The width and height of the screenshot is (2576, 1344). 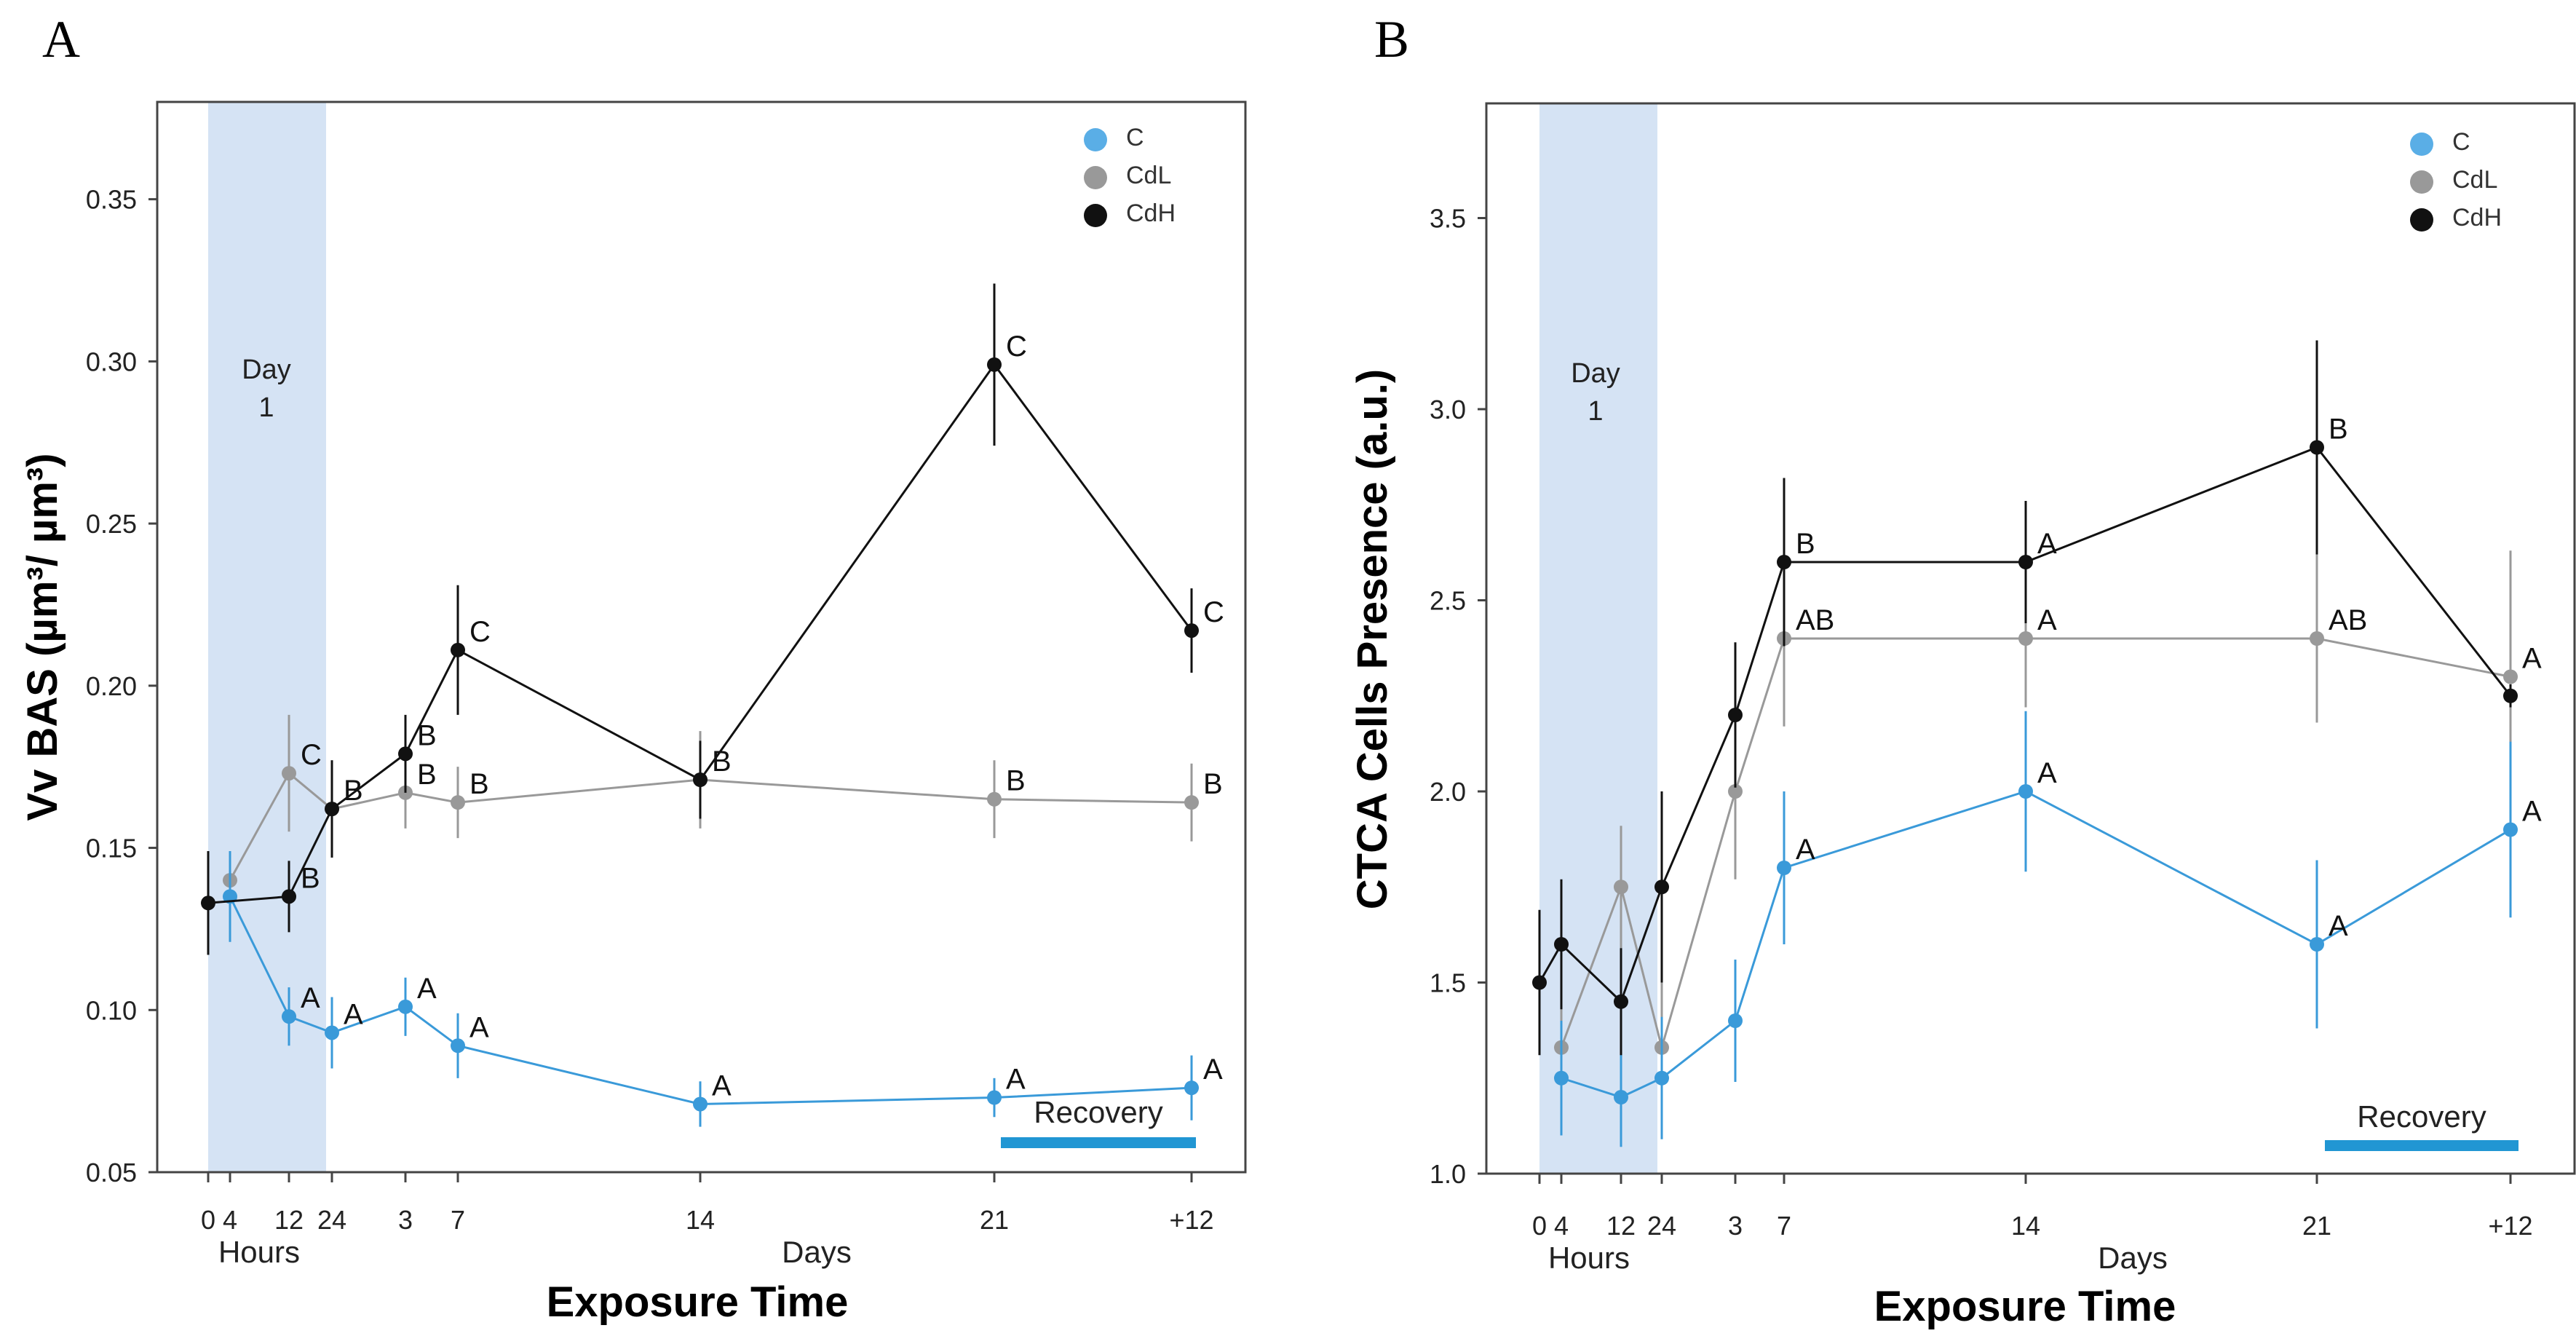 I want to click on panel-a-day1-shading, so click(x=267, y=637).